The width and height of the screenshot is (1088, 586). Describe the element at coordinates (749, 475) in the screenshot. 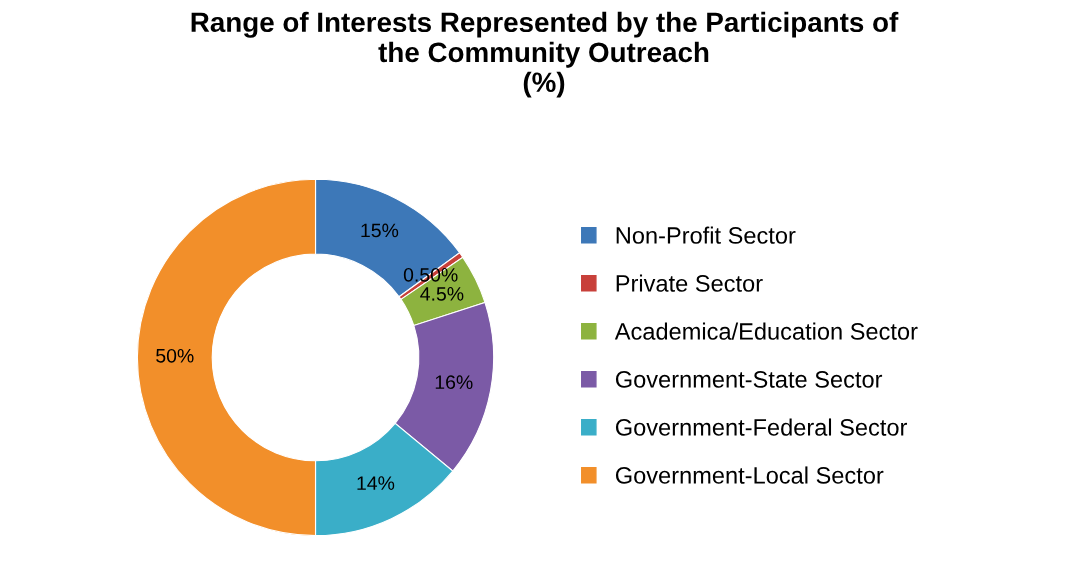

I see `legend-label: Government-Local Sector` at that location.